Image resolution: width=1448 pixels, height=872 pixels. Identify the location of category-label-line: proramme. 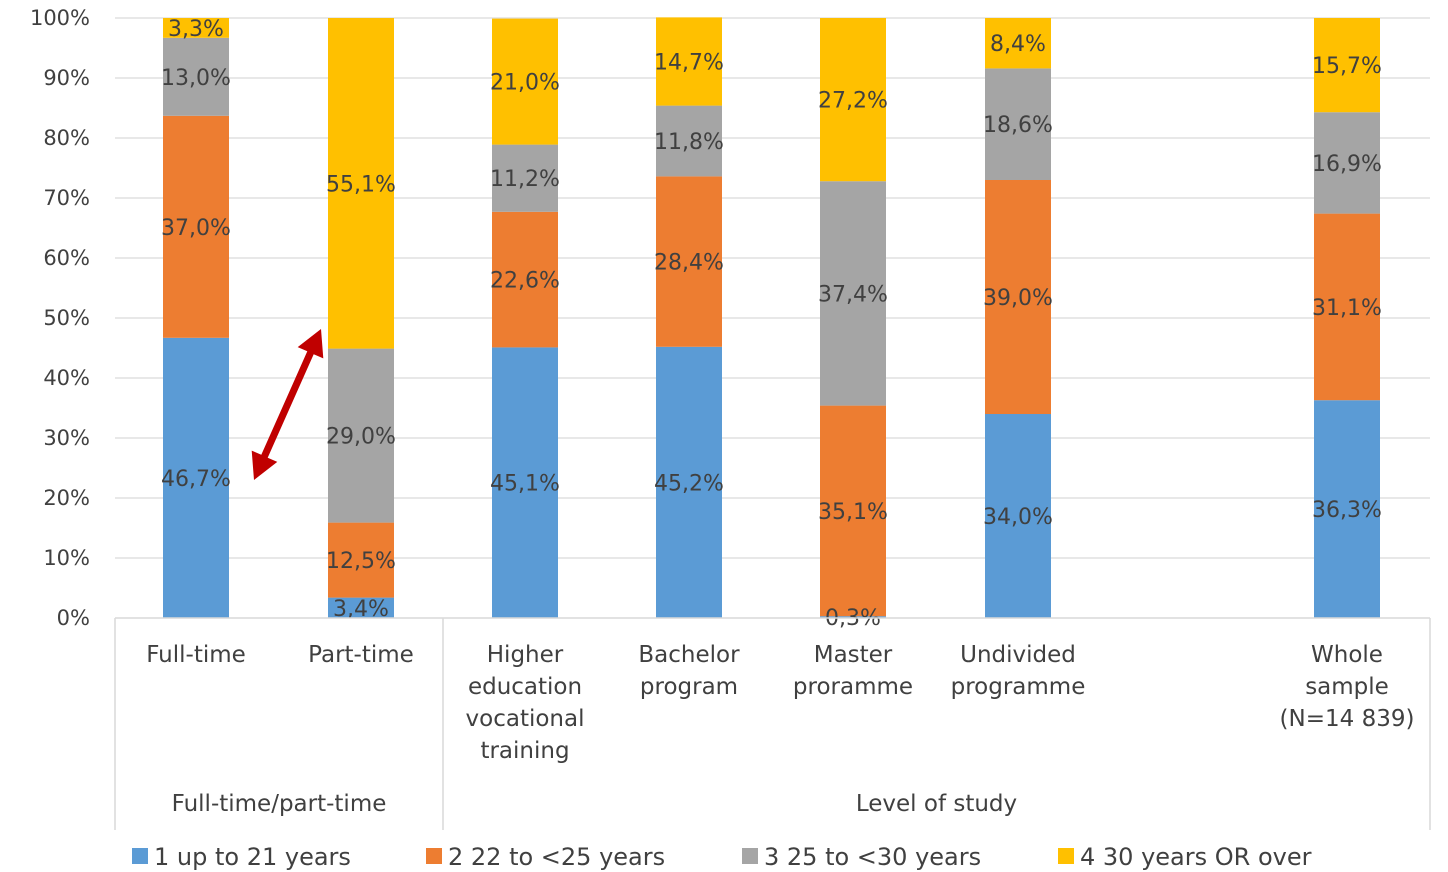
(853, 687).